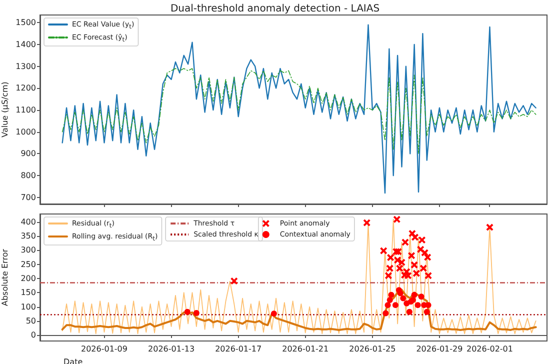  I want to click on y-tick-label: 1300, so click(26, 66).